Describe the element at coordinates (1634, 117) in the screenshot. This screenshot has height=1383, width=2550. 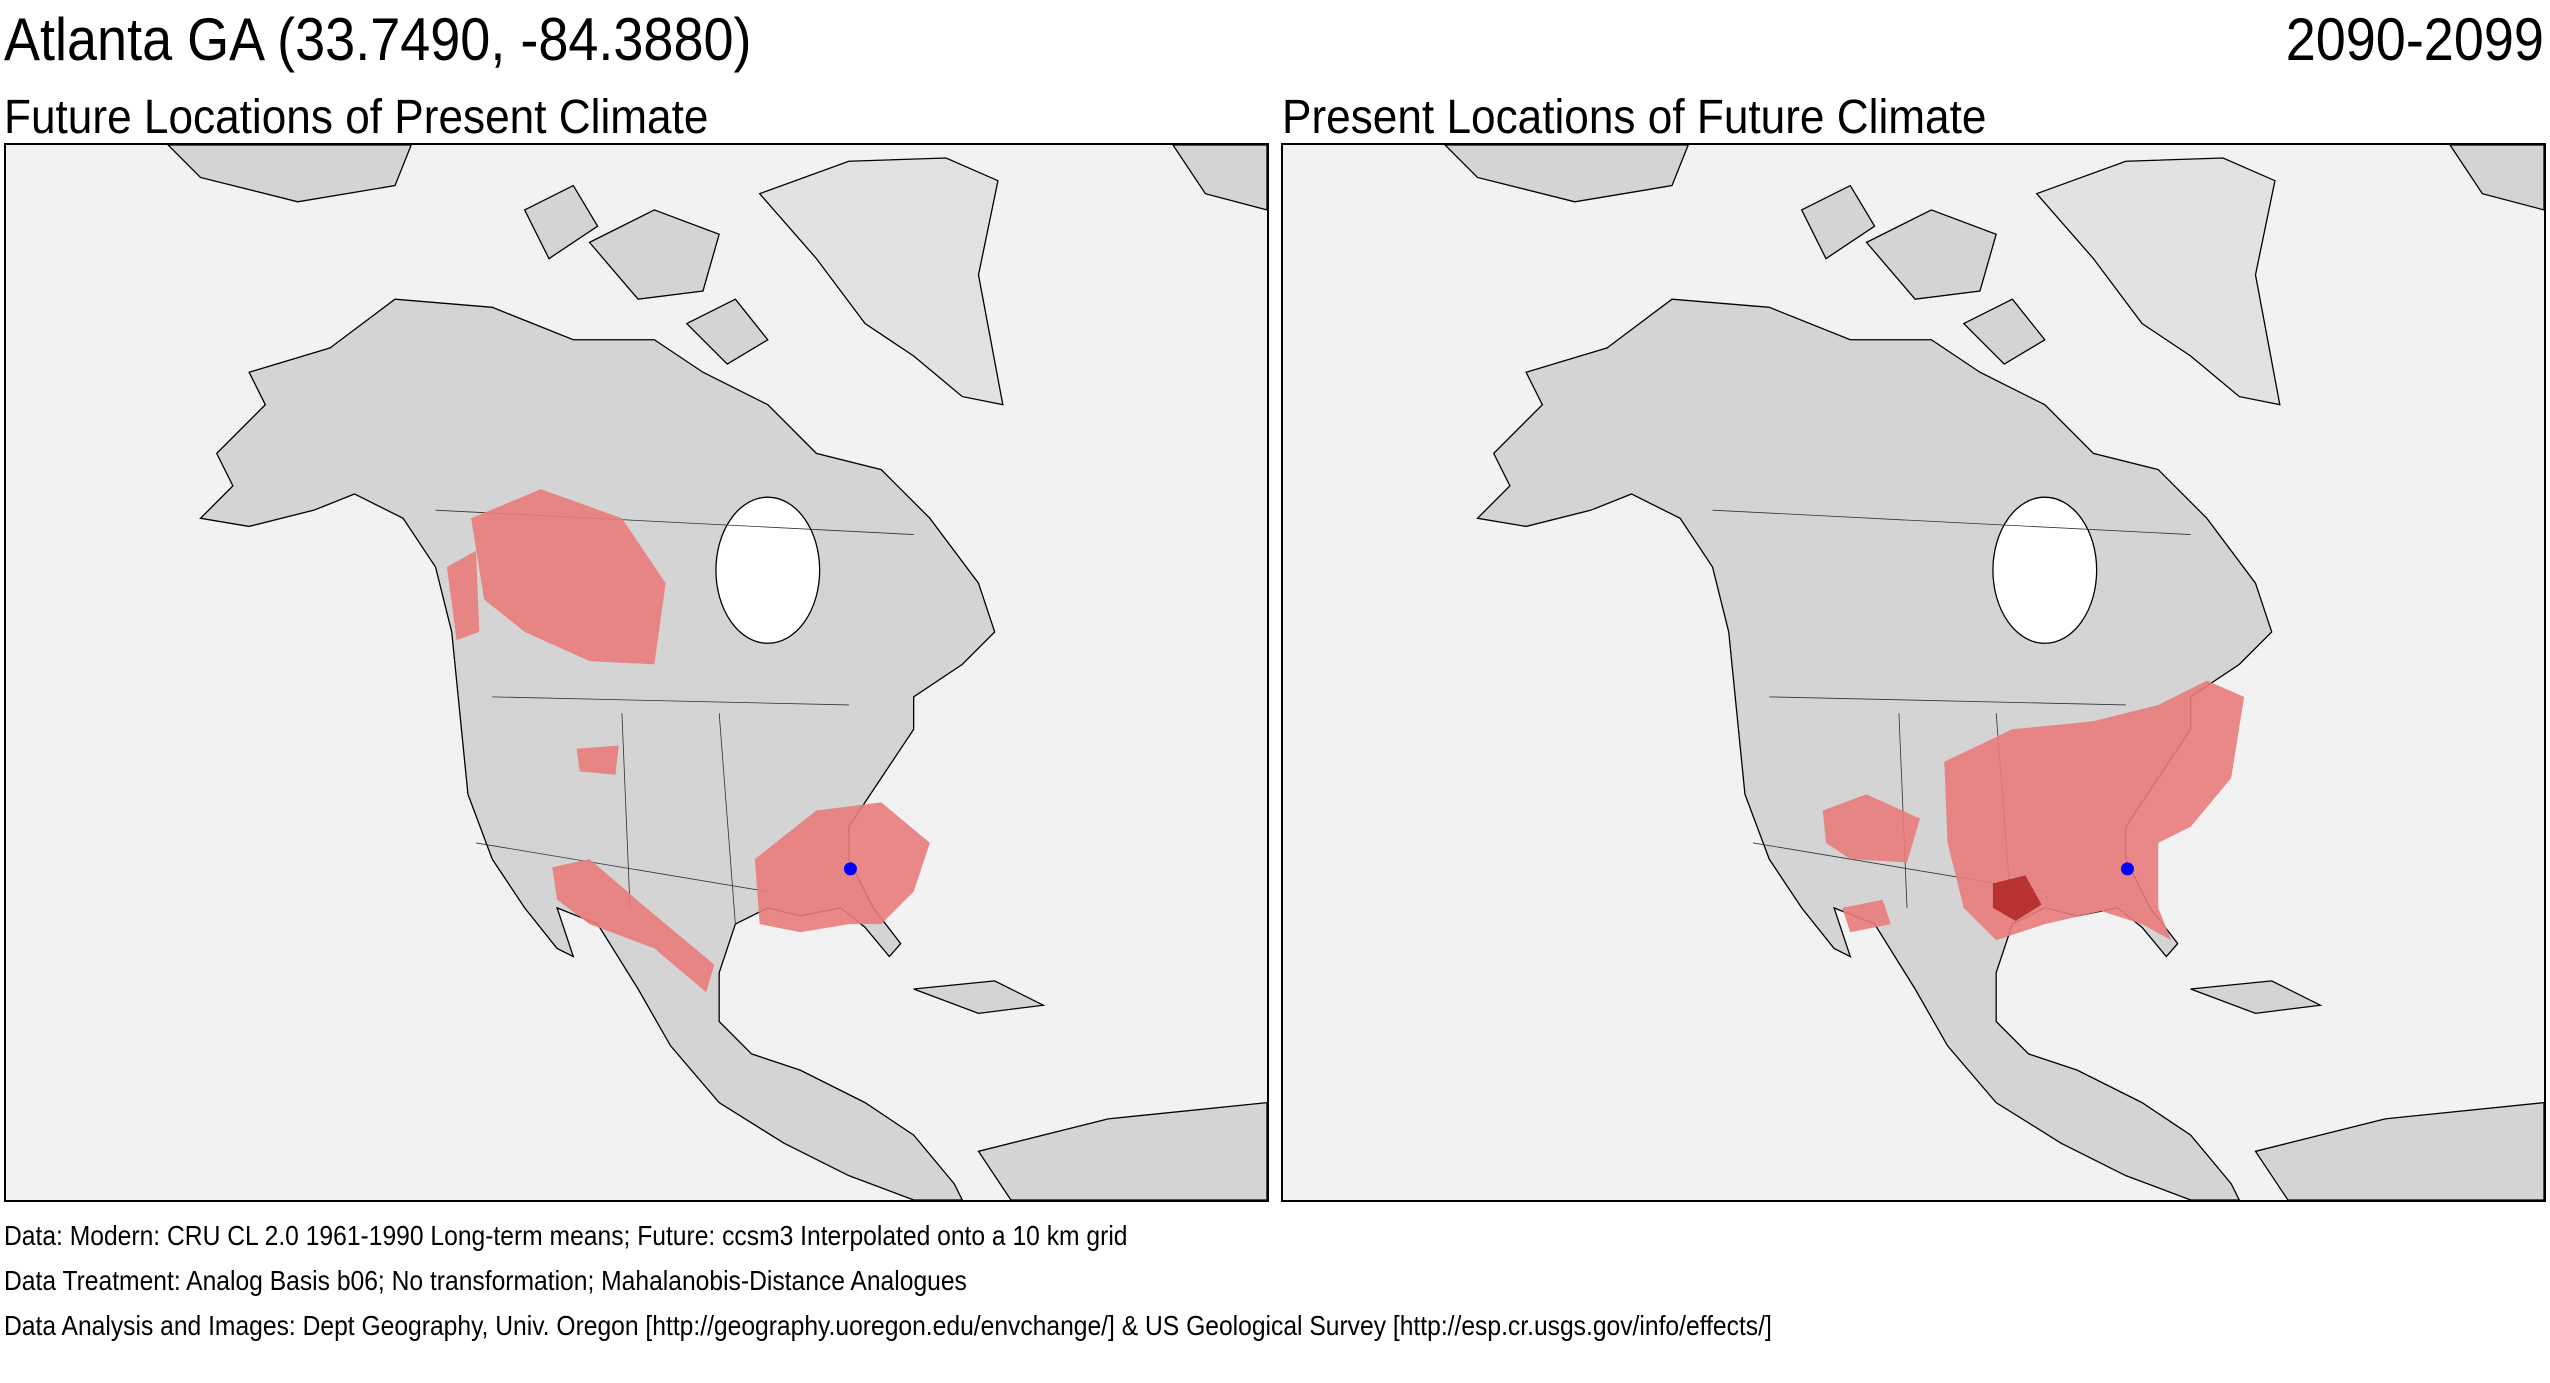
I see `panel-title-present-locations: Present Locations of Future Climate` at that location.